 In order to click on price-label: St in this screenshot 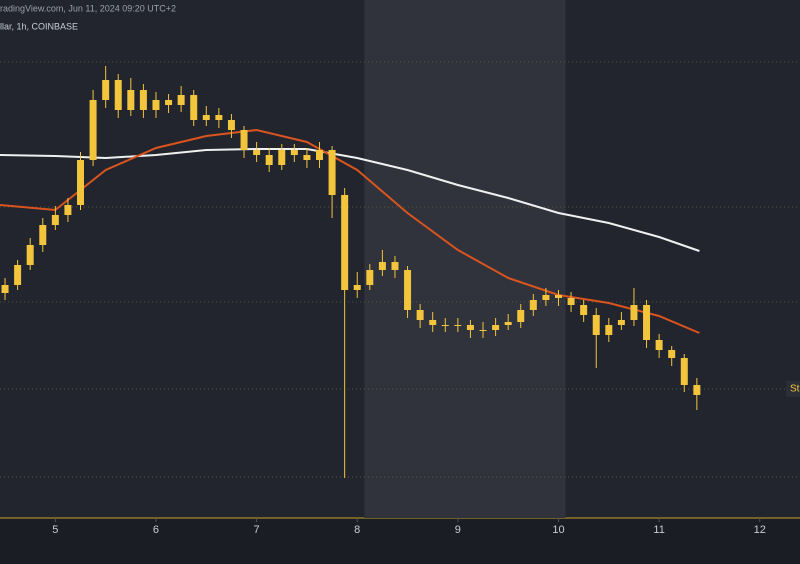, I will do `click(795, 389)`.